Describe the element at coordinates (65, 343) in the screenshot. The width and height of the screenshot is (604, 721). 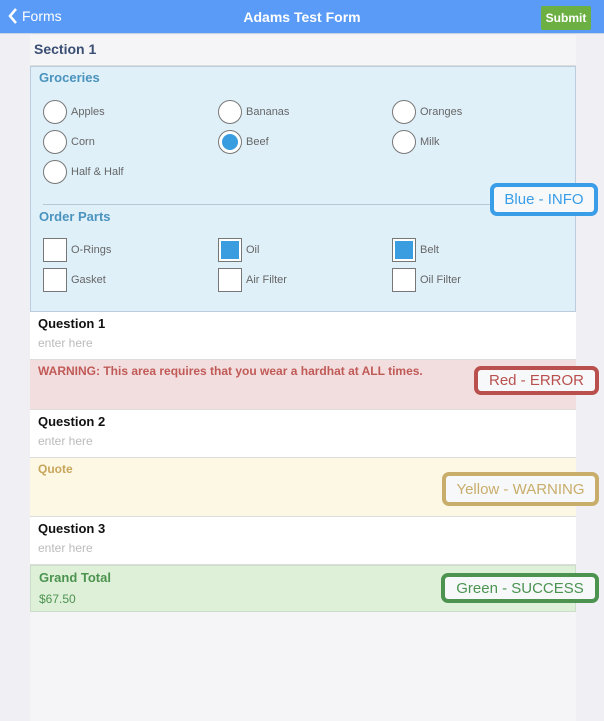
I see `question-1-input: enter here` at that location.